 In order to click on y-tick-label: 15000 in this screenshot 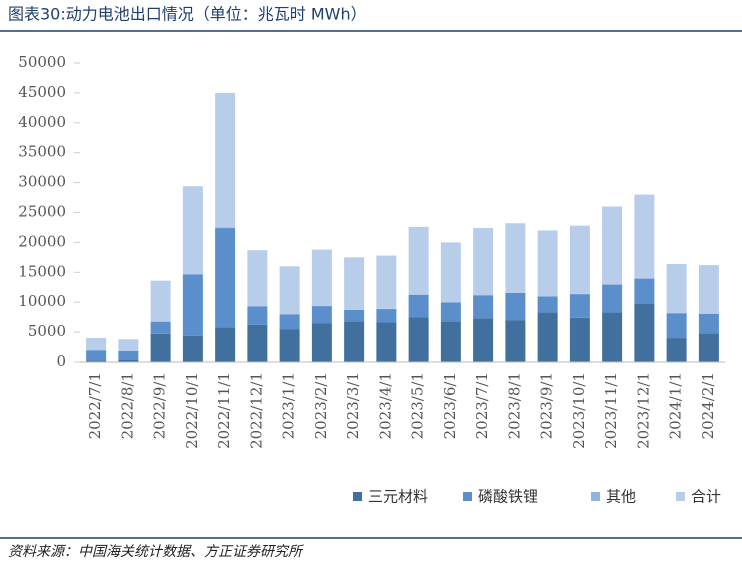, I will do `click(42, 271)`.